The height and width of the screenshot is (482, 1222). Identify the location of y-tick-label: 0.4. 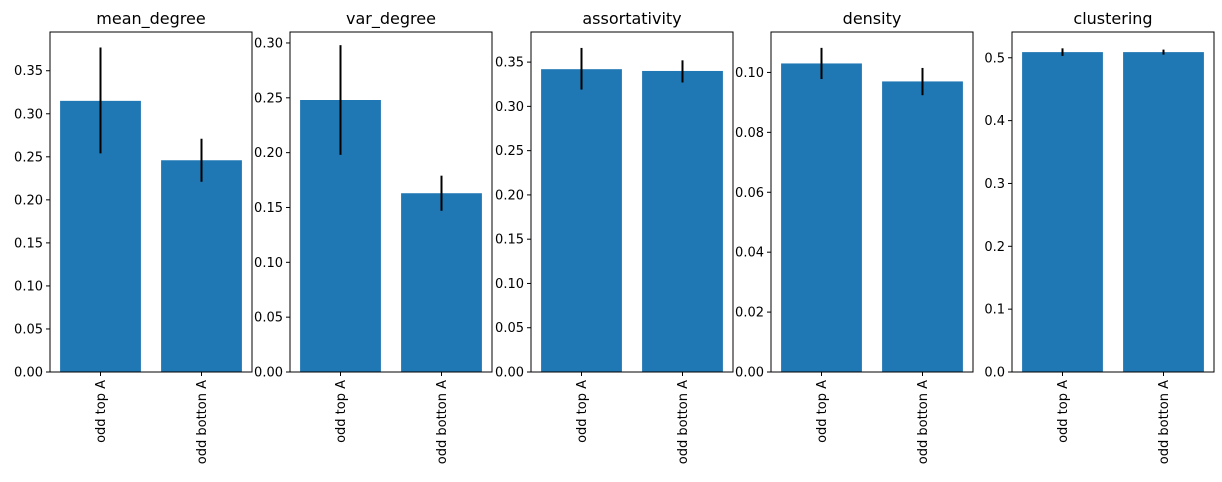
(994, 121).